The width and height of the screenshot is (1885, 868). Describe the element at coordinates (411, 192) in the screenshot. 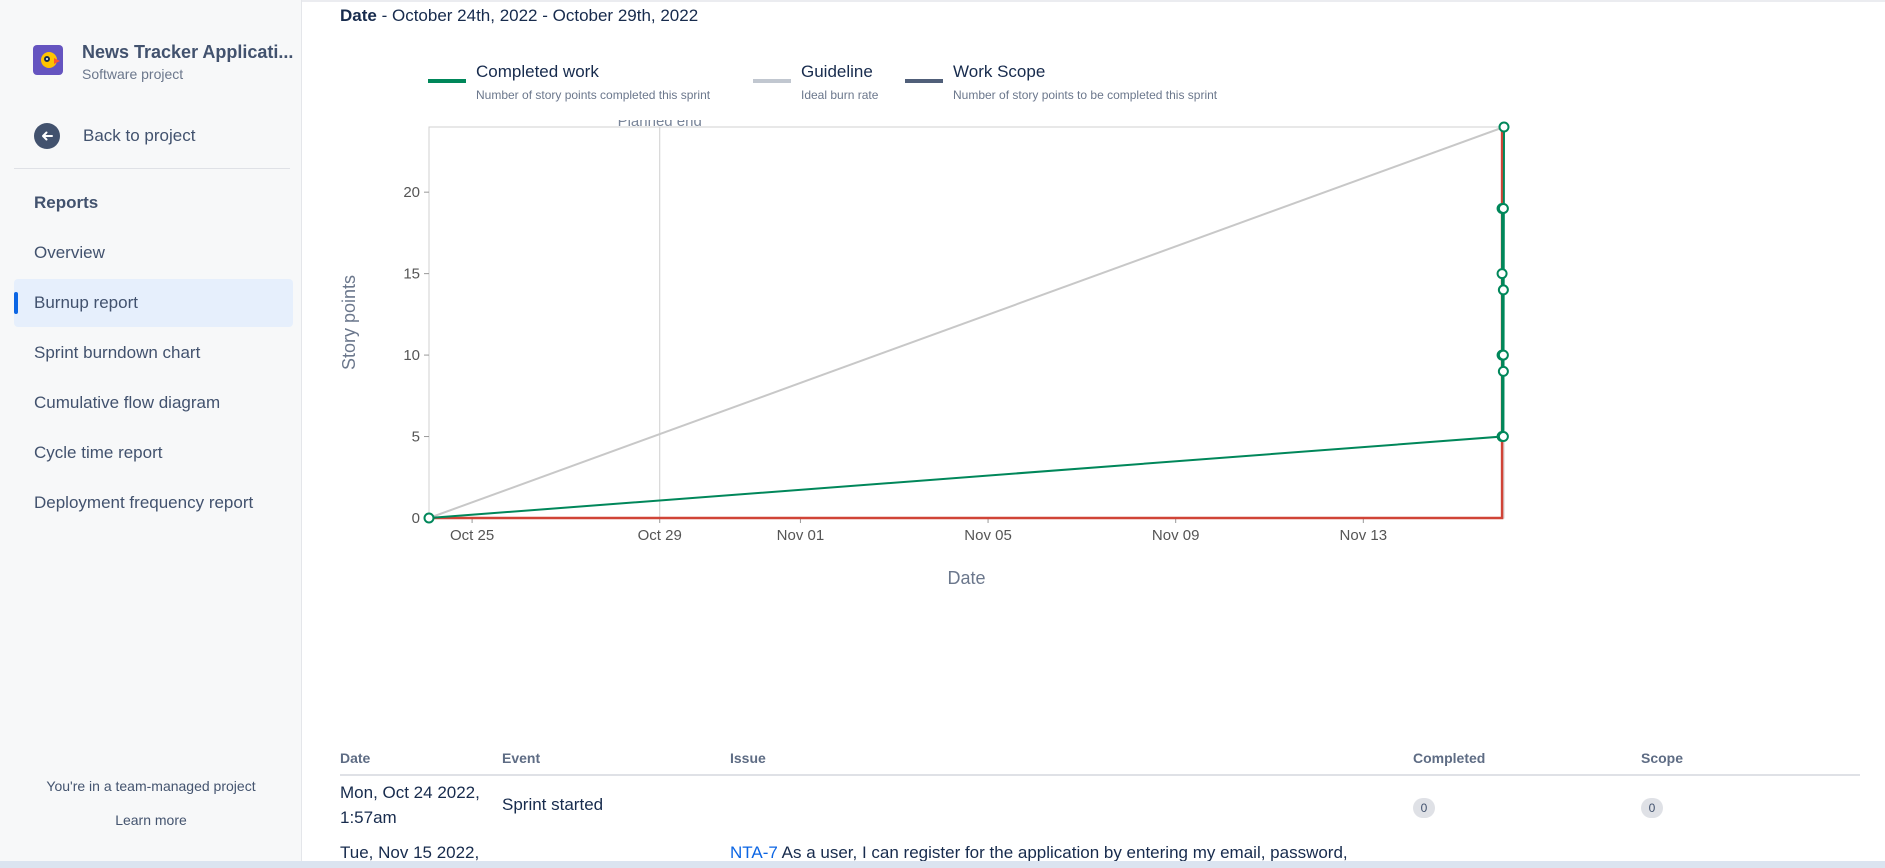

I see `y-tick-label: 20` at that location.